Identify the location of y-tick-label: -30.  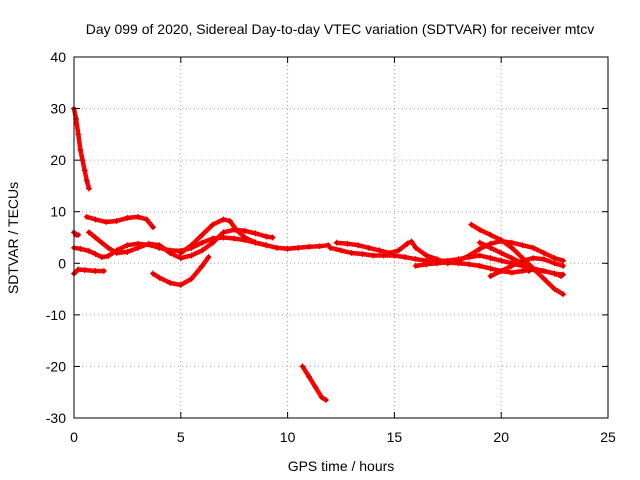
(56, 418).